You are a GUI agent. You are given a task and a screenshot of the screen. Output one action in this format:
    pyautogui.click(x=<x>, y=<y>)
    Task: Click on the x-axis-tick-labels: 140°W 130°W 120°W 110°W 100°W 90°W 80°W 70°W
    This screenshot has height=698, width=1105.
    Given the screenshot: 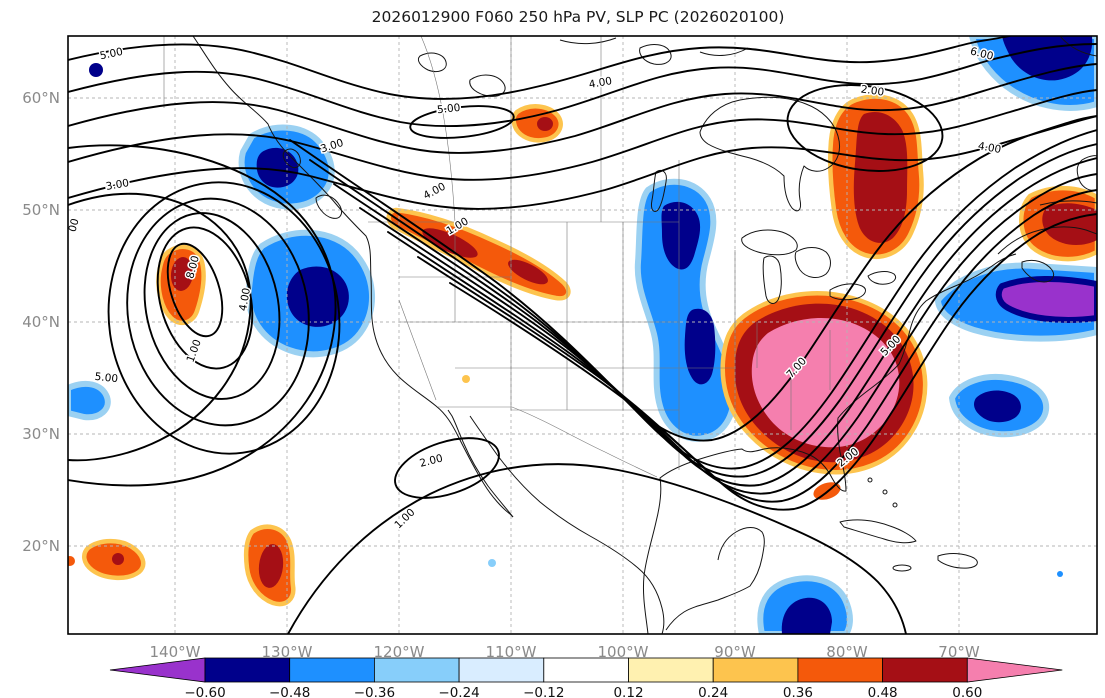 What is the action you would take?
    pyautogui.click(x=565, y=652)
    